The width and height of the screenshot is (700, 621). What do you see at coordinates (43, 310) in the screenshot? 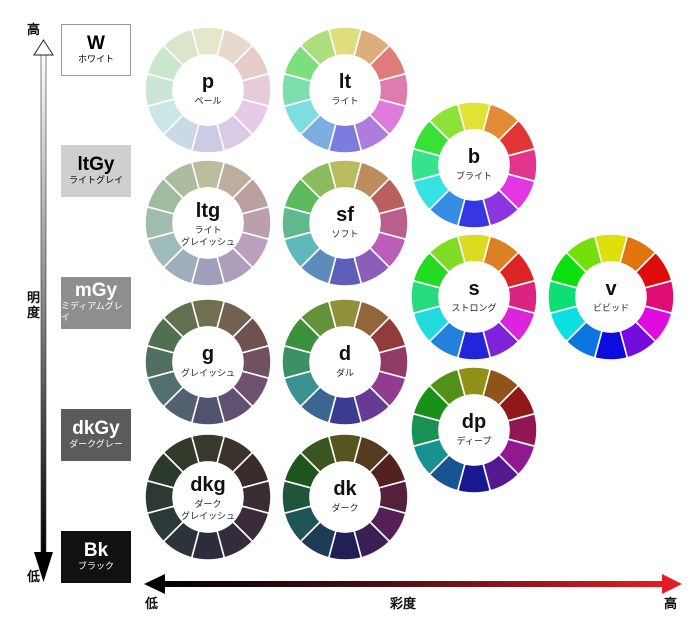
I see `lightness-axis-arrow` at bounding box center [43, 310].